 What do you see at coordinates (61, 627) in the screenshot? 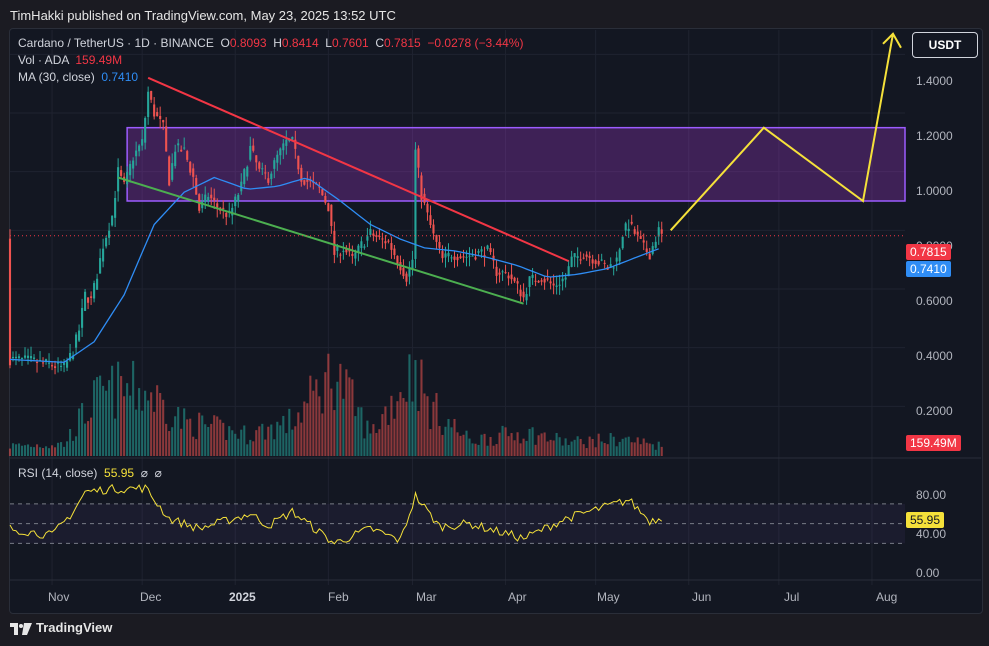
I see `footer-brand: TradingView` at bounding box center [61, 627].